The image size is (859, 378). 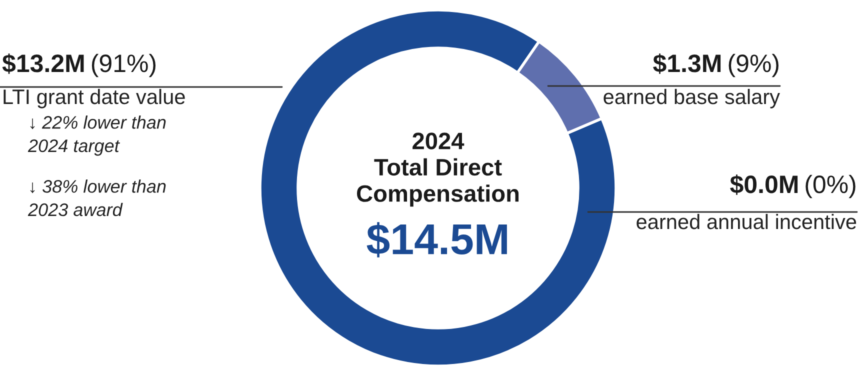 I want to click on text: ↓ 22% lower than 2024 target, so click(x=97, y=136).